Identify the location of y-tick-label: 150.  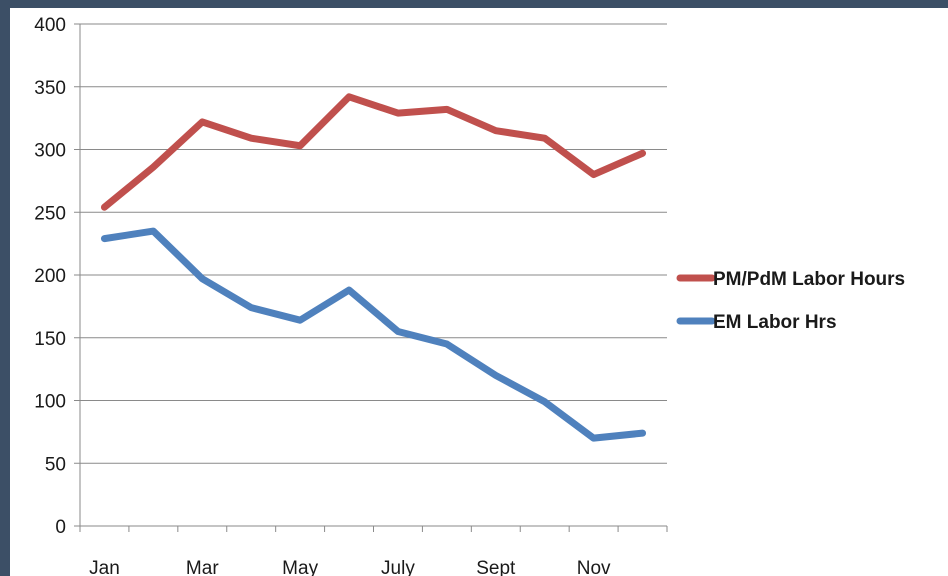
(50, 339).